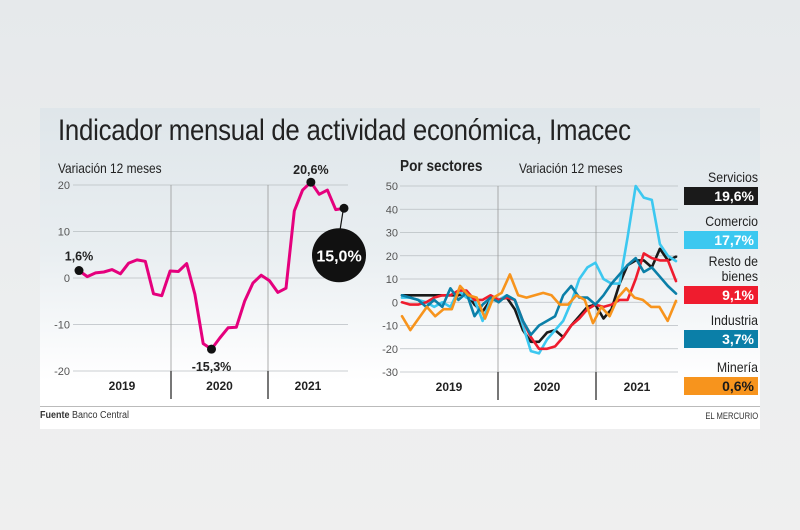 The image size is (800, 530). Describe the element at coordinates (392, 234) in the screenshot. I see `y-tick-label: 30` at that location.